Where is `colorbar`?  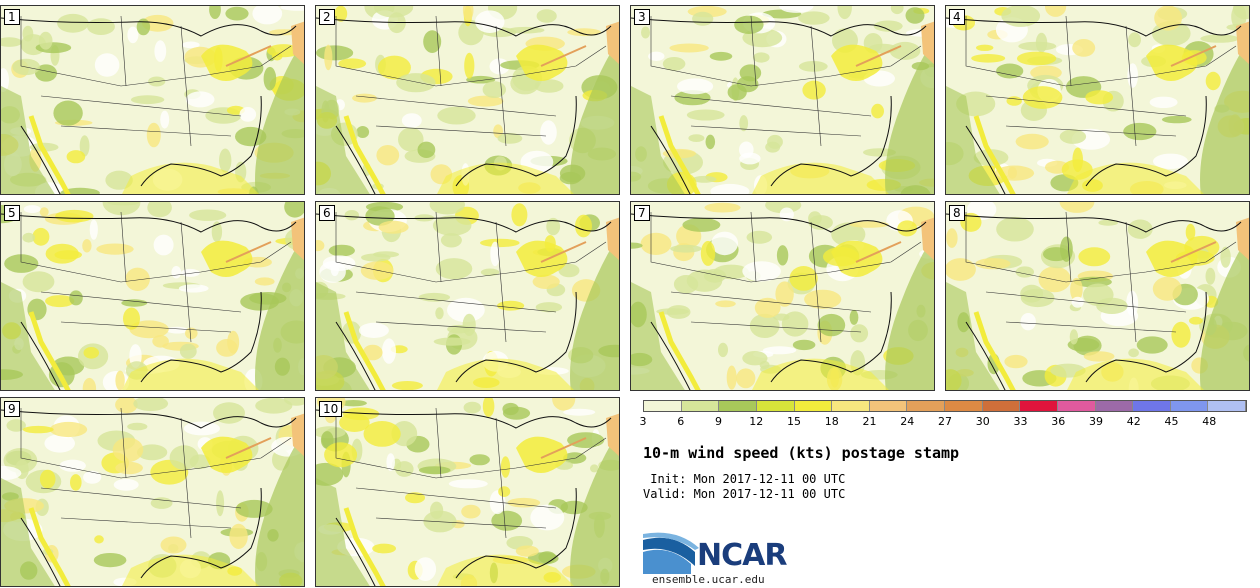
colorbar is located at coordinates (945, 406).